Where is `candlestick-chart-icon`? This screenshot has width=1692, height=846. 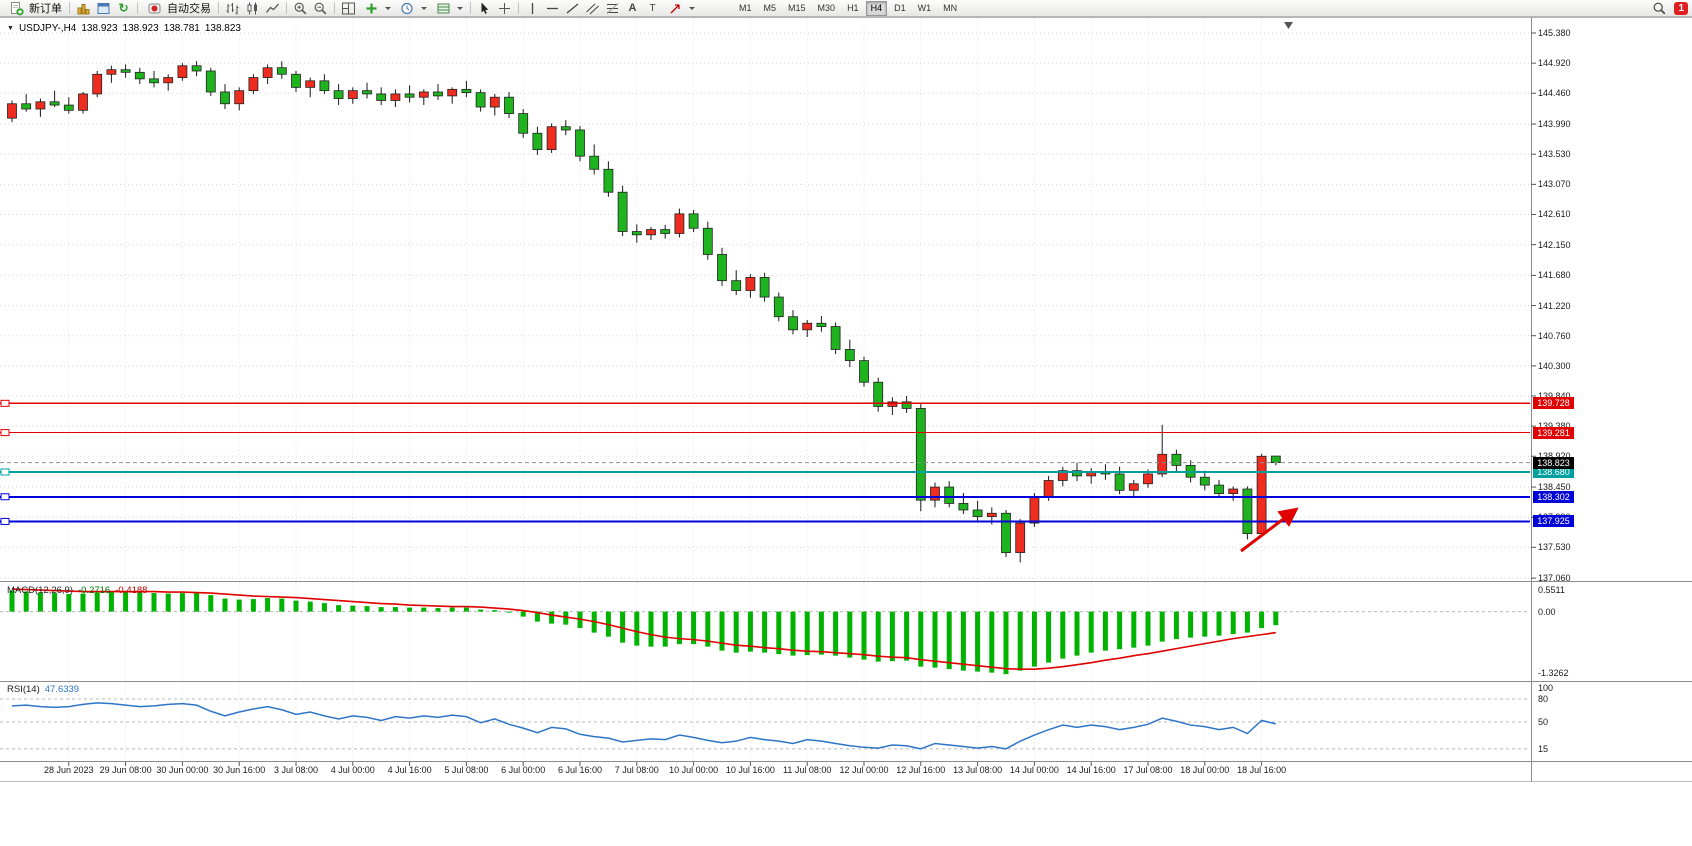
candlestick-chart-icon is located at coordinates (252, 8).